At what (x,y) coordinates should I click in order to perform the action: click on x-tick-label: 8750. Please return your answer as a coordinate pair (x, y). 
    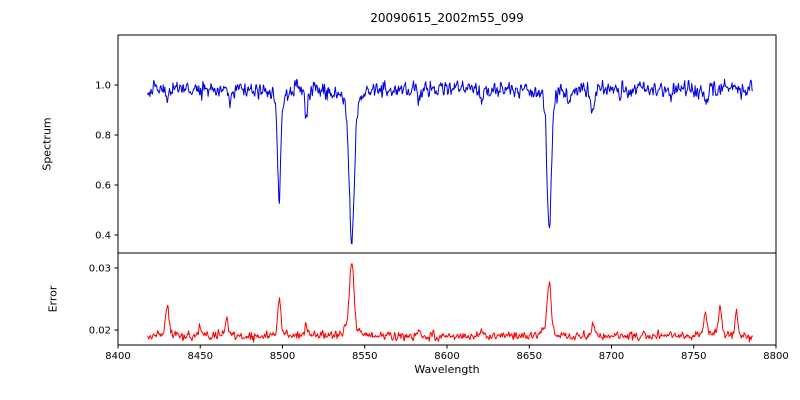
    Looking at the image, I should click on (693, 356).